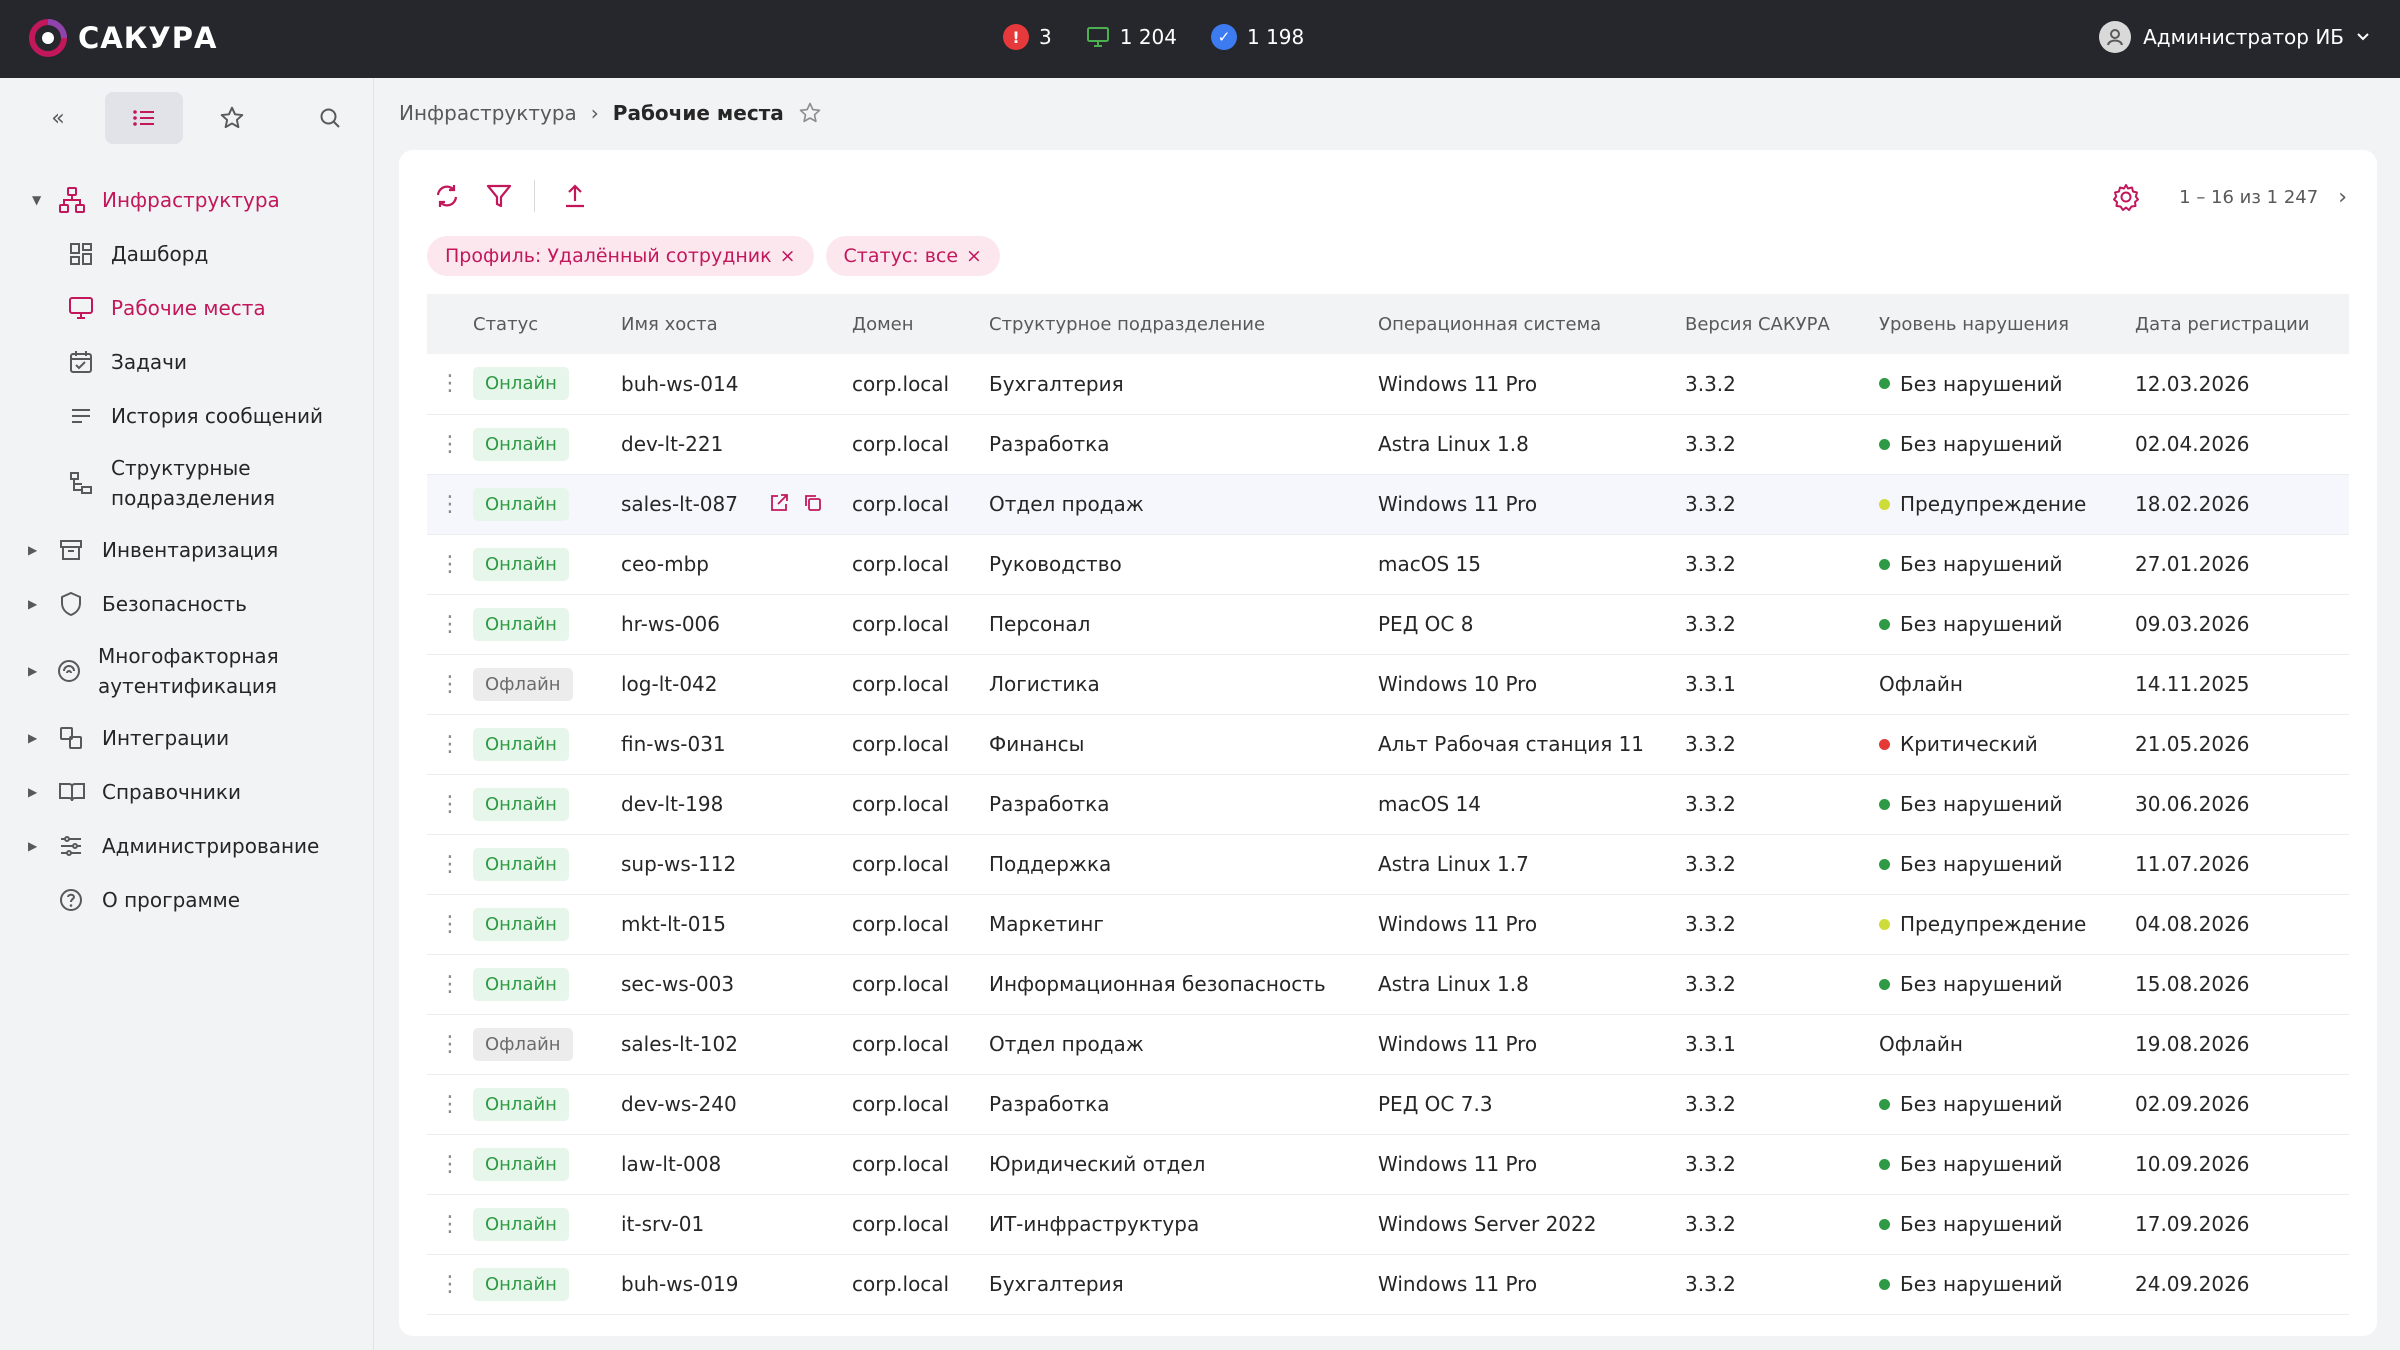  I want to click on collapse-sidebar-button: «, so click(58, 118).